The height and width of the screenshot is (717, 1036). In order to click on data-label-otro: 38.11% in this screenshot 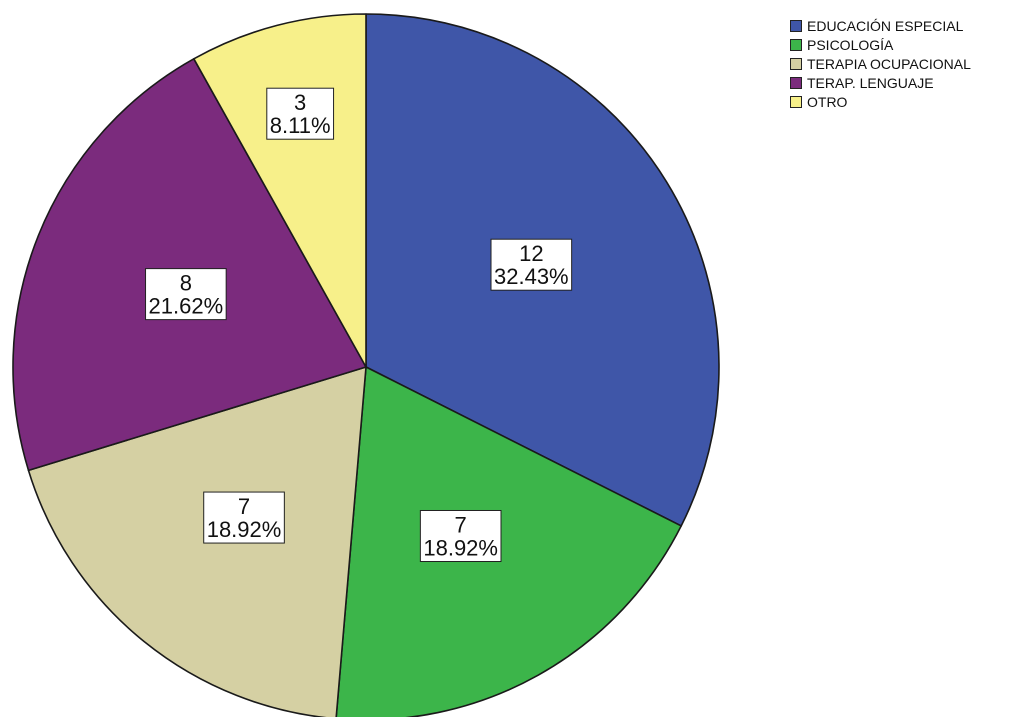, I will do `click(300, 113)`.